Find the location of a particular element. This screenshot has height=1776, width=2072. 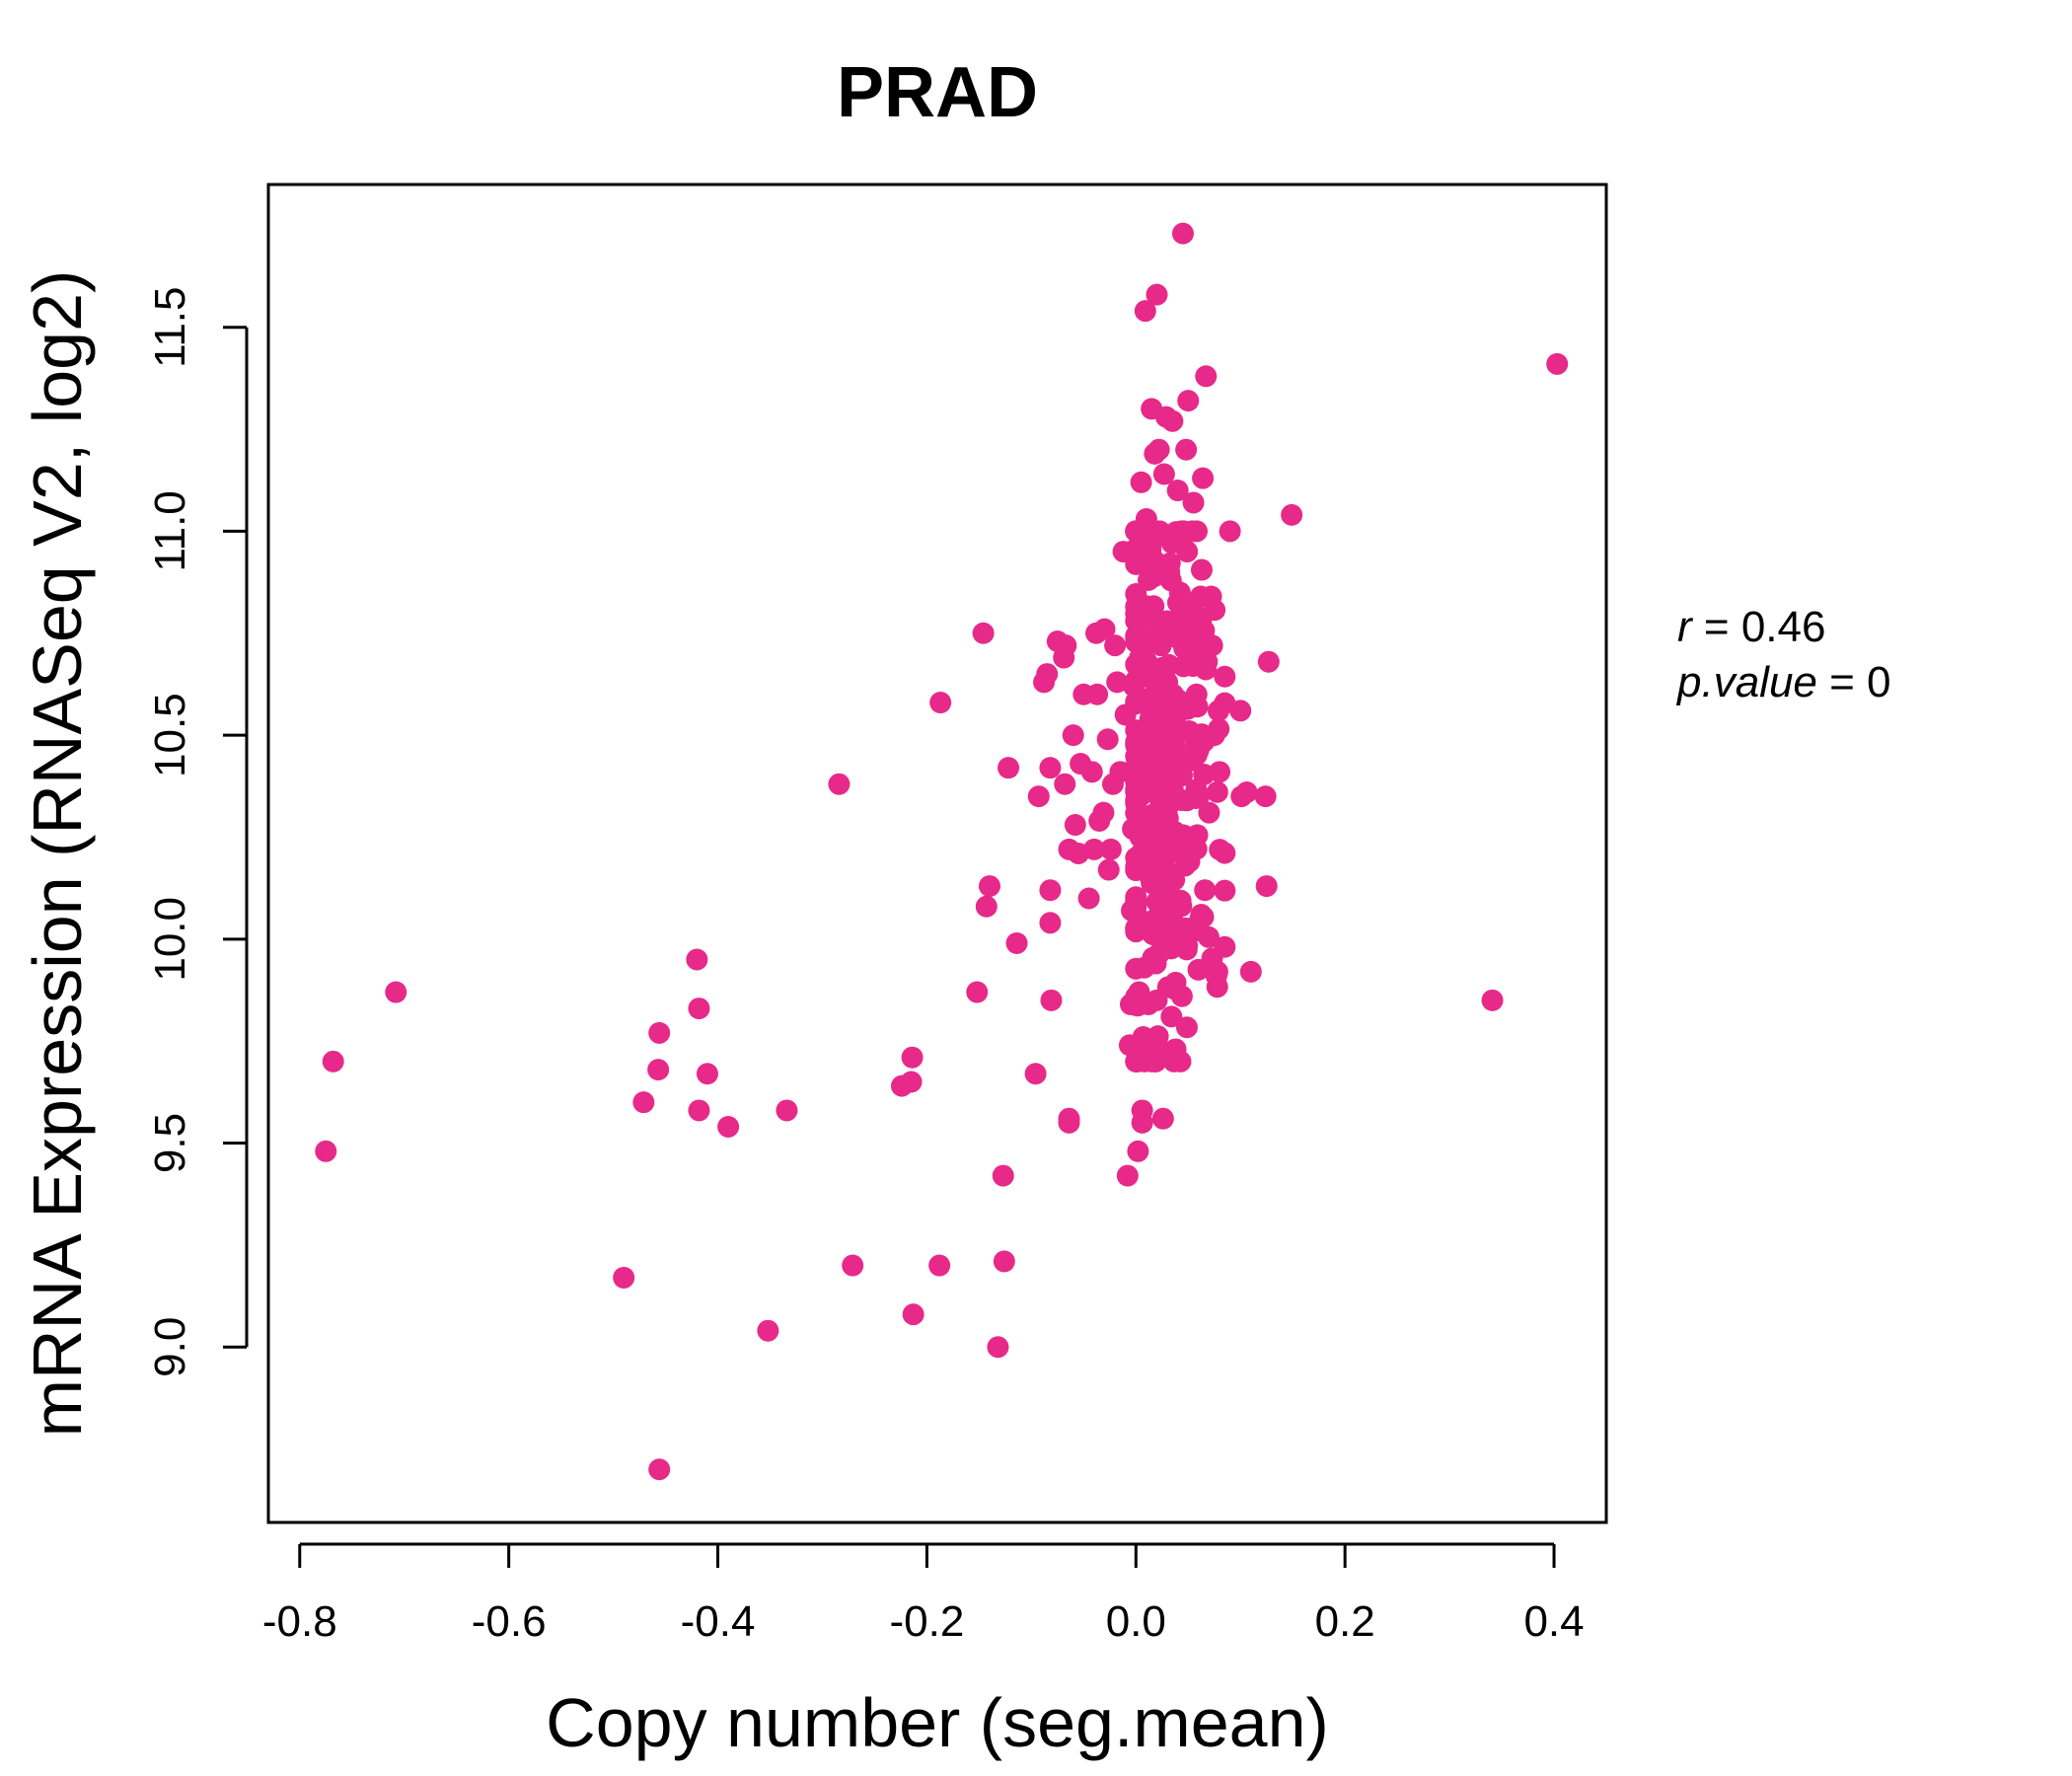

y-tick-label: 11.5 is located at coordinates (170, 327).